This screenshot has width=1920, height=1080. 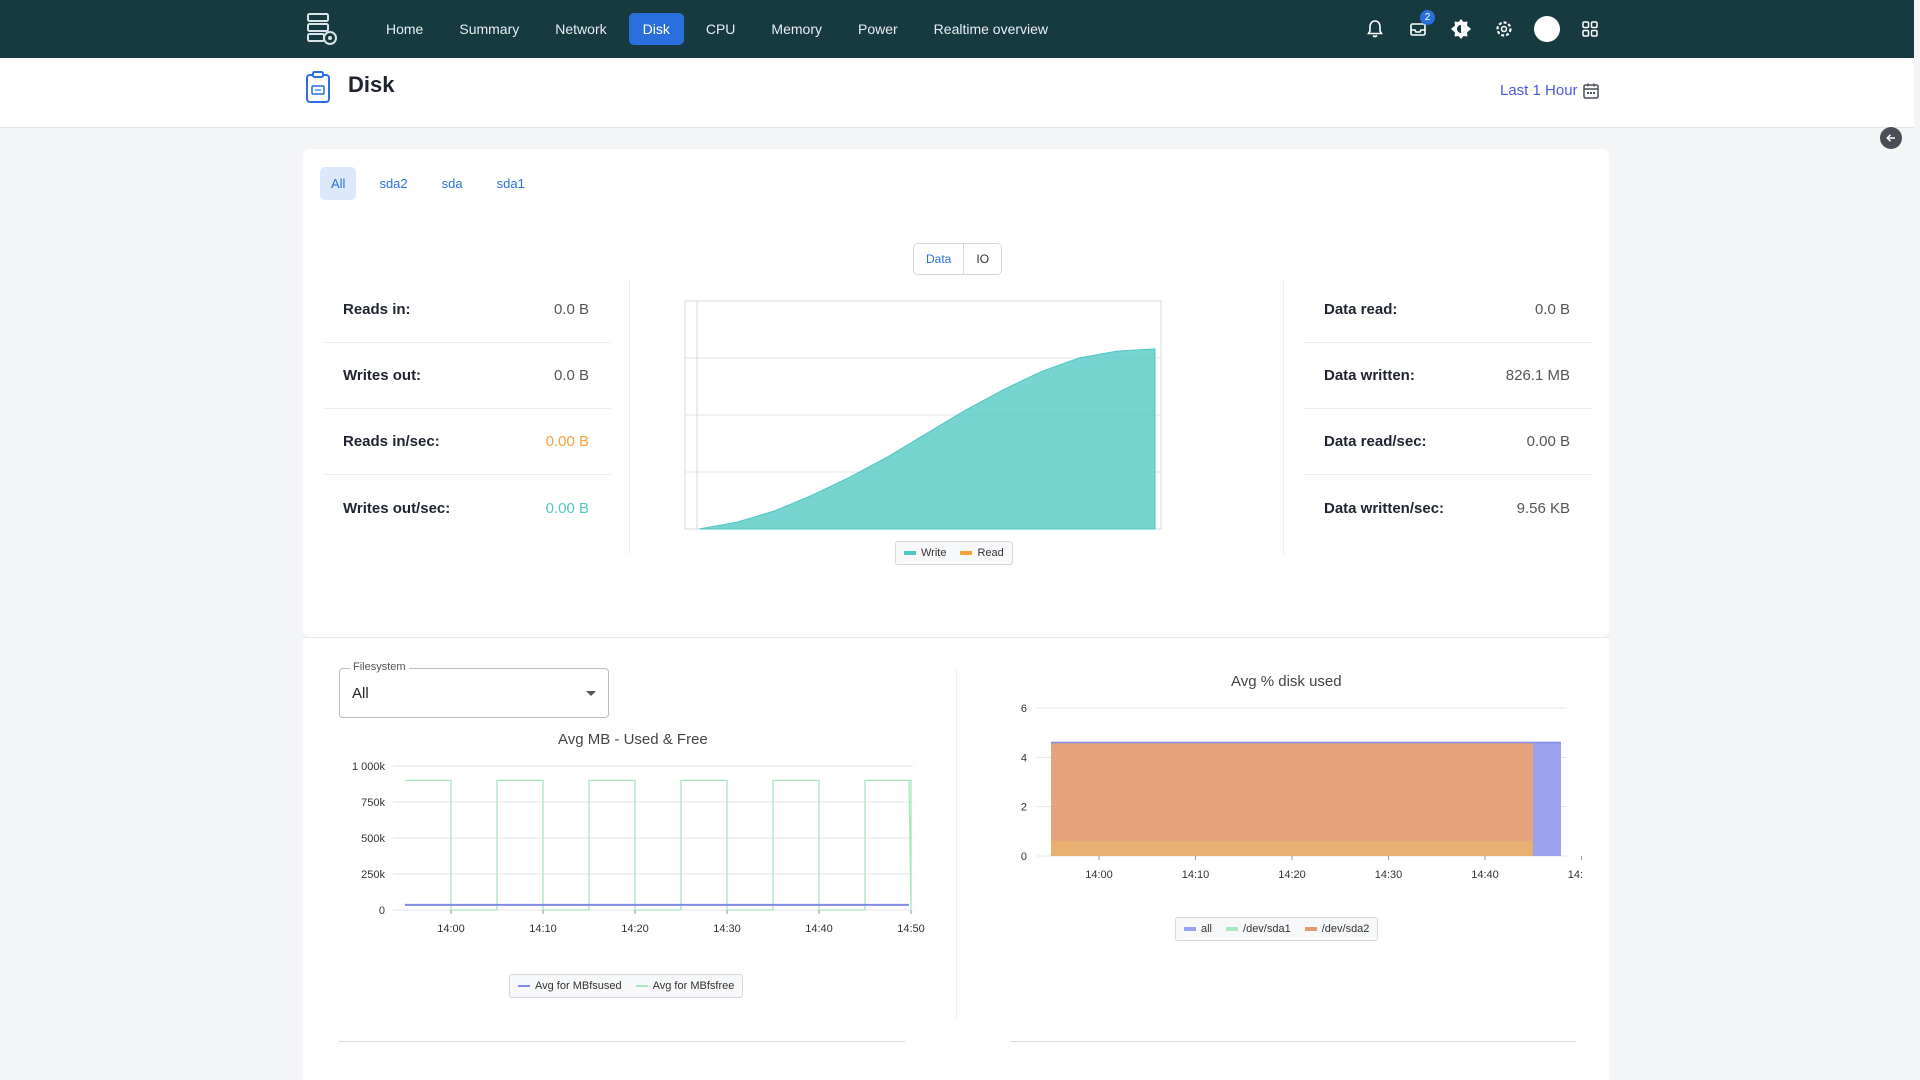 What do you see at coordinates (1504, 29) in the screenshot?
I see `gear-icon` at bounding box center [1504, 29].